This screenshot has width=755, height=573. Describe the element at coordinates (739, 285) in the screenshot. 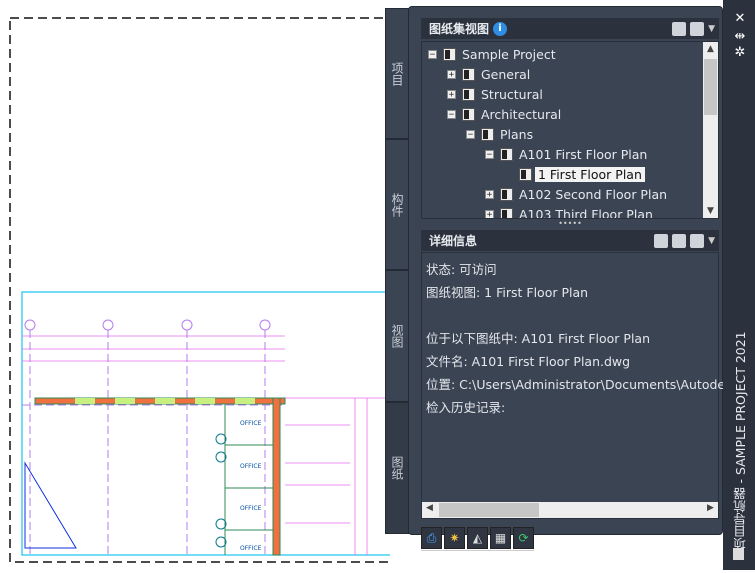

I see `palette-title-bar: ✕ ⇹ ✲ 项目导航器 - SAMPLE PROJECT 2021` at that location.